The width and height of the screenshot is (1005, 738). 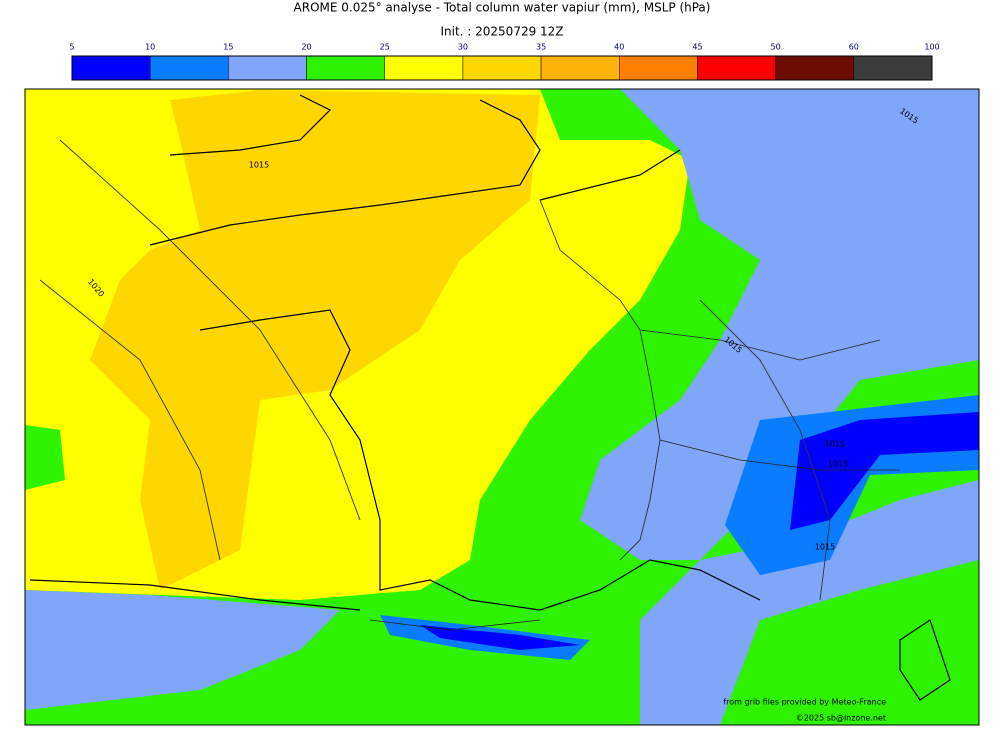 I want to click on colorbar-tick-label: 60, so click(x=854, y=47).